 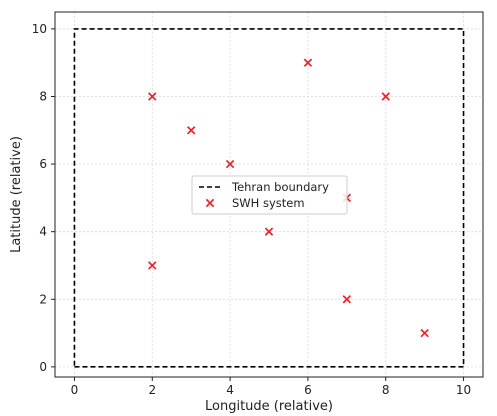 I want to click on legend-x-marker-swatch, so click(x=210, y=203).